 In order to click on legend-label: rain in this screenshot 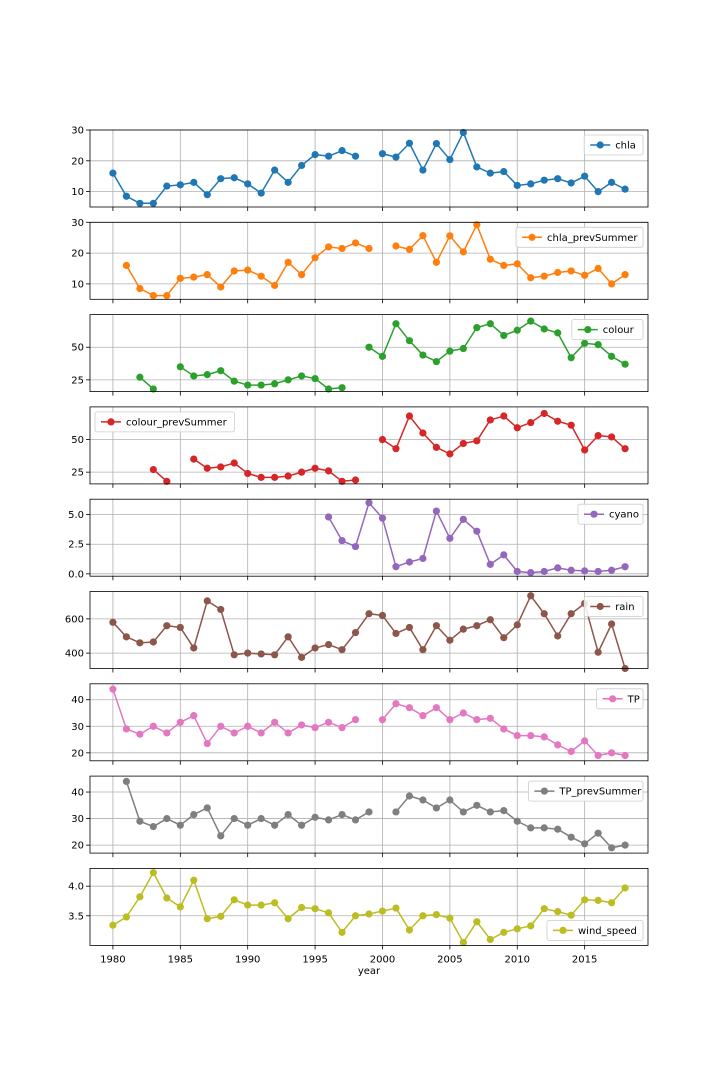, I will do `click(624, 607)`.